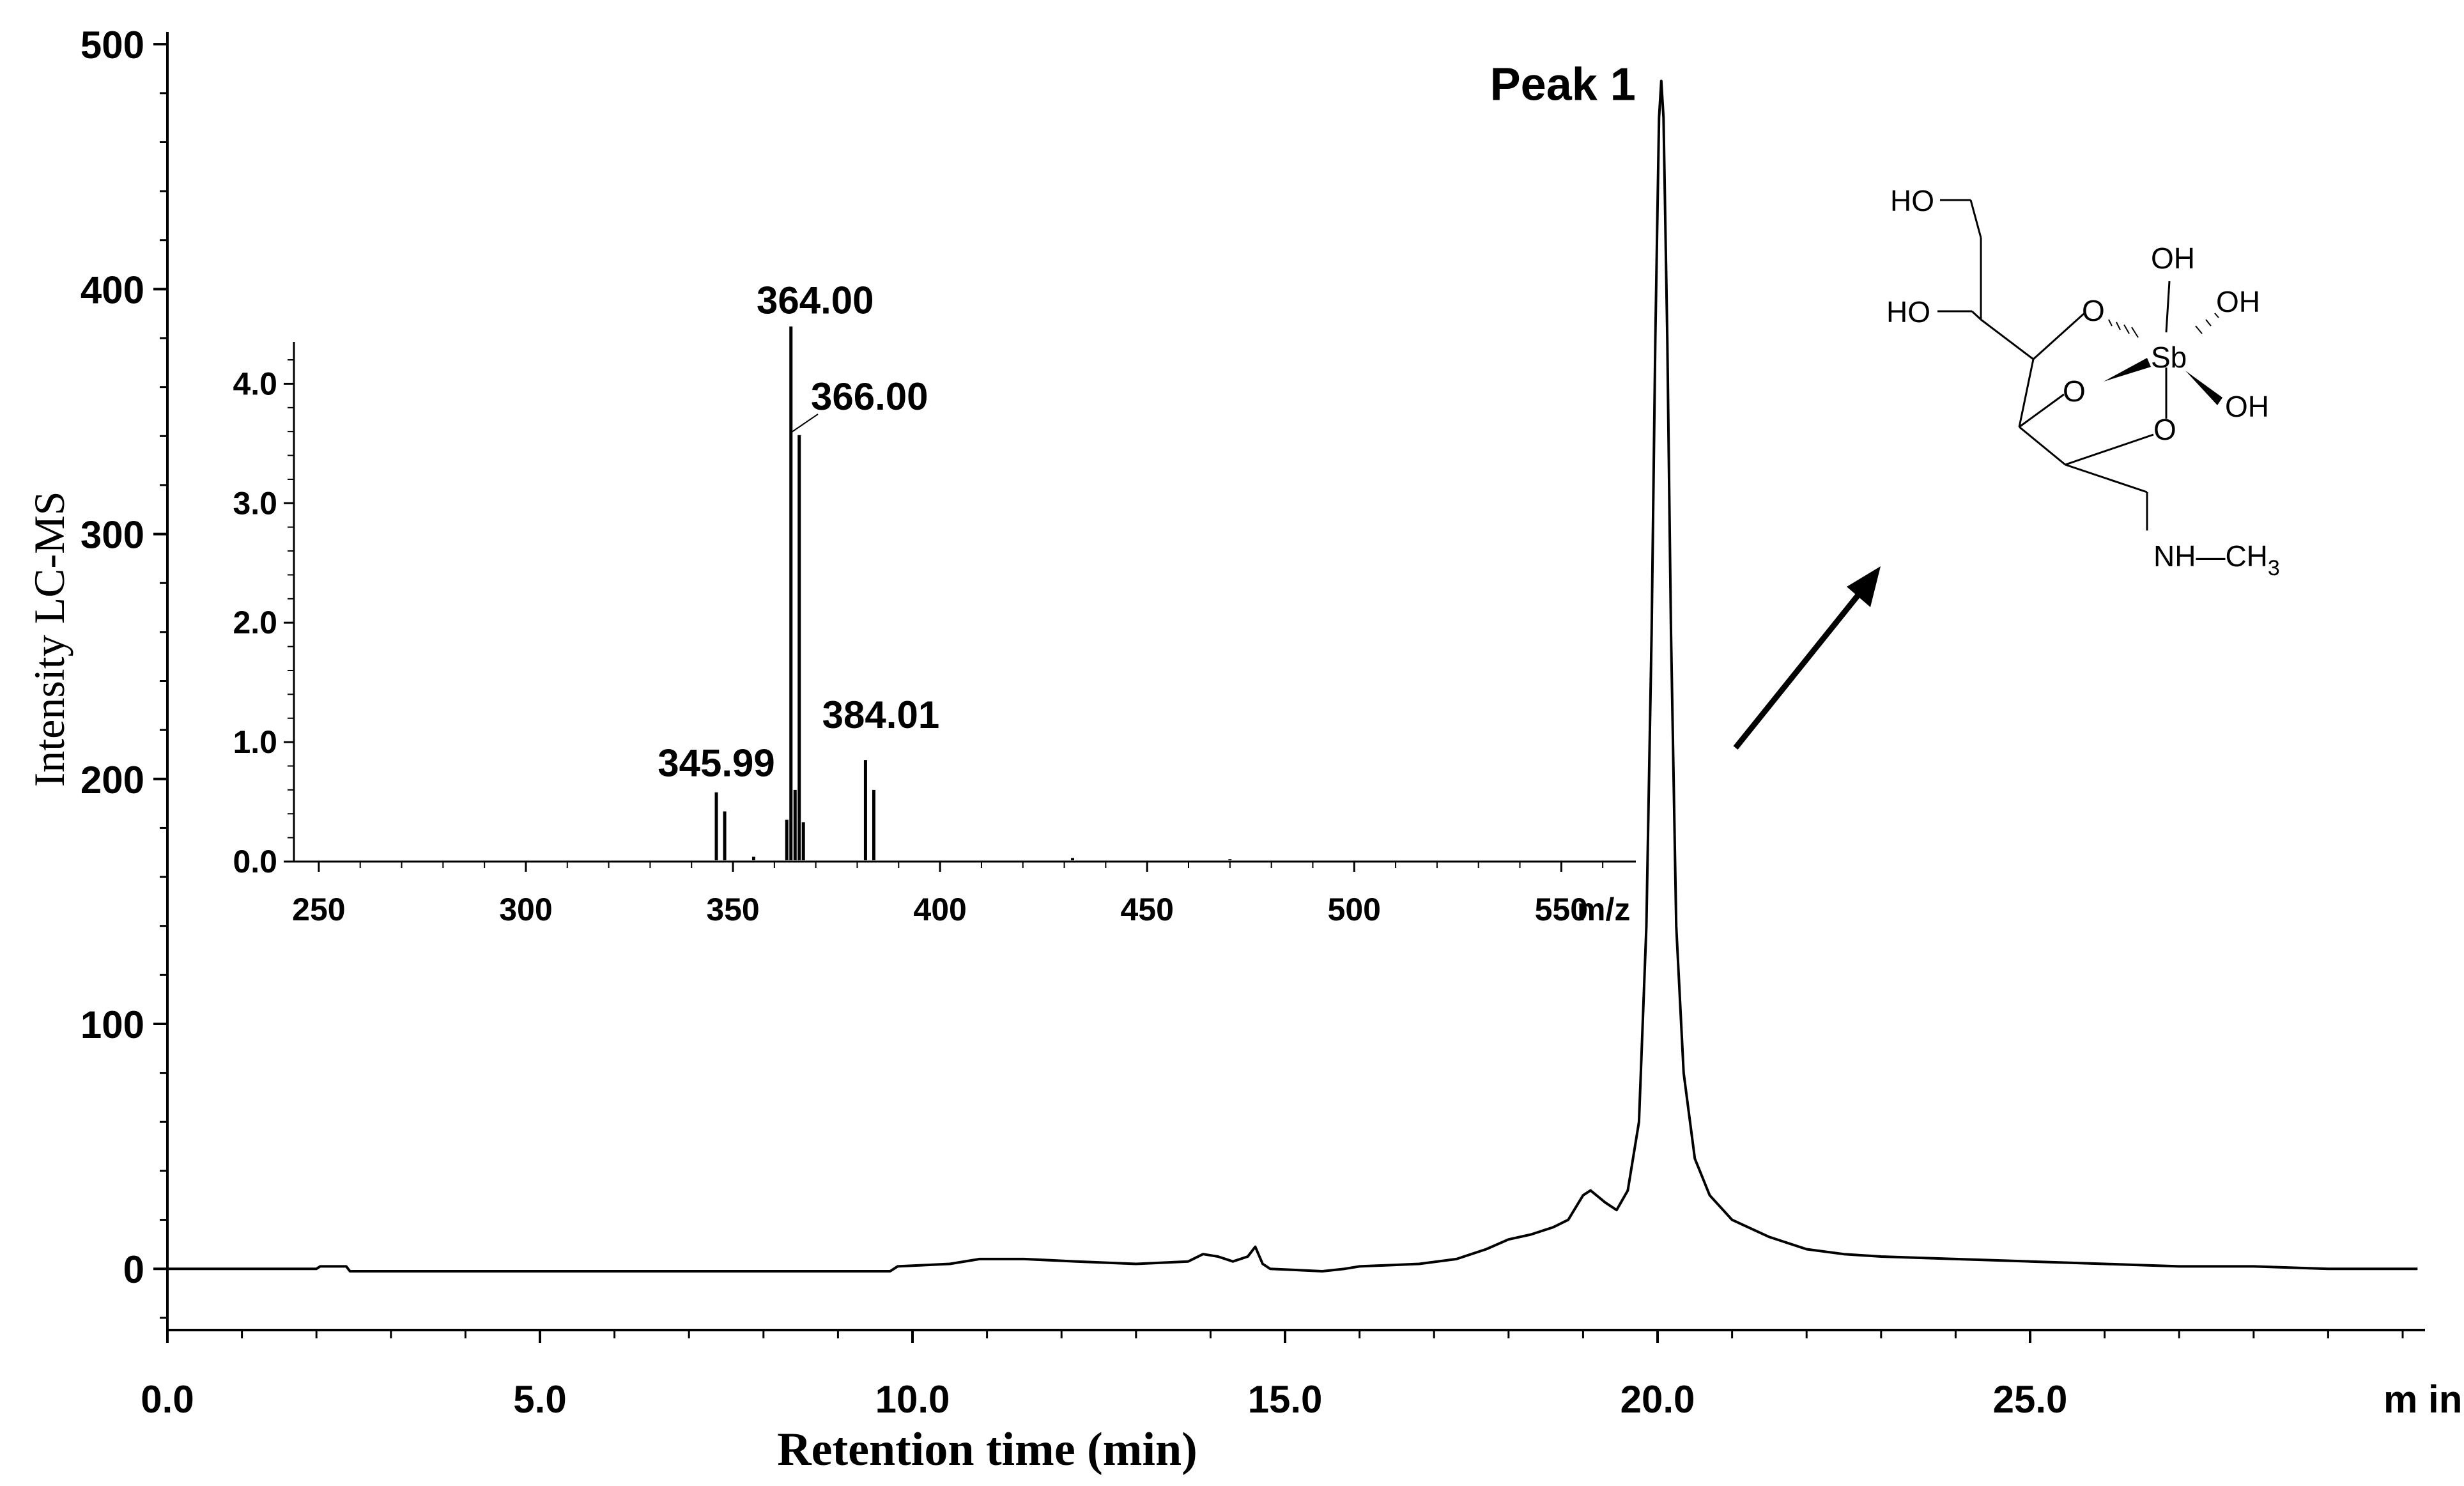 The image size is (2464, 1486). Describe the element at coordinates (961, 865) in the screenshot. I see `inset-x-minor-ticks` at that location.